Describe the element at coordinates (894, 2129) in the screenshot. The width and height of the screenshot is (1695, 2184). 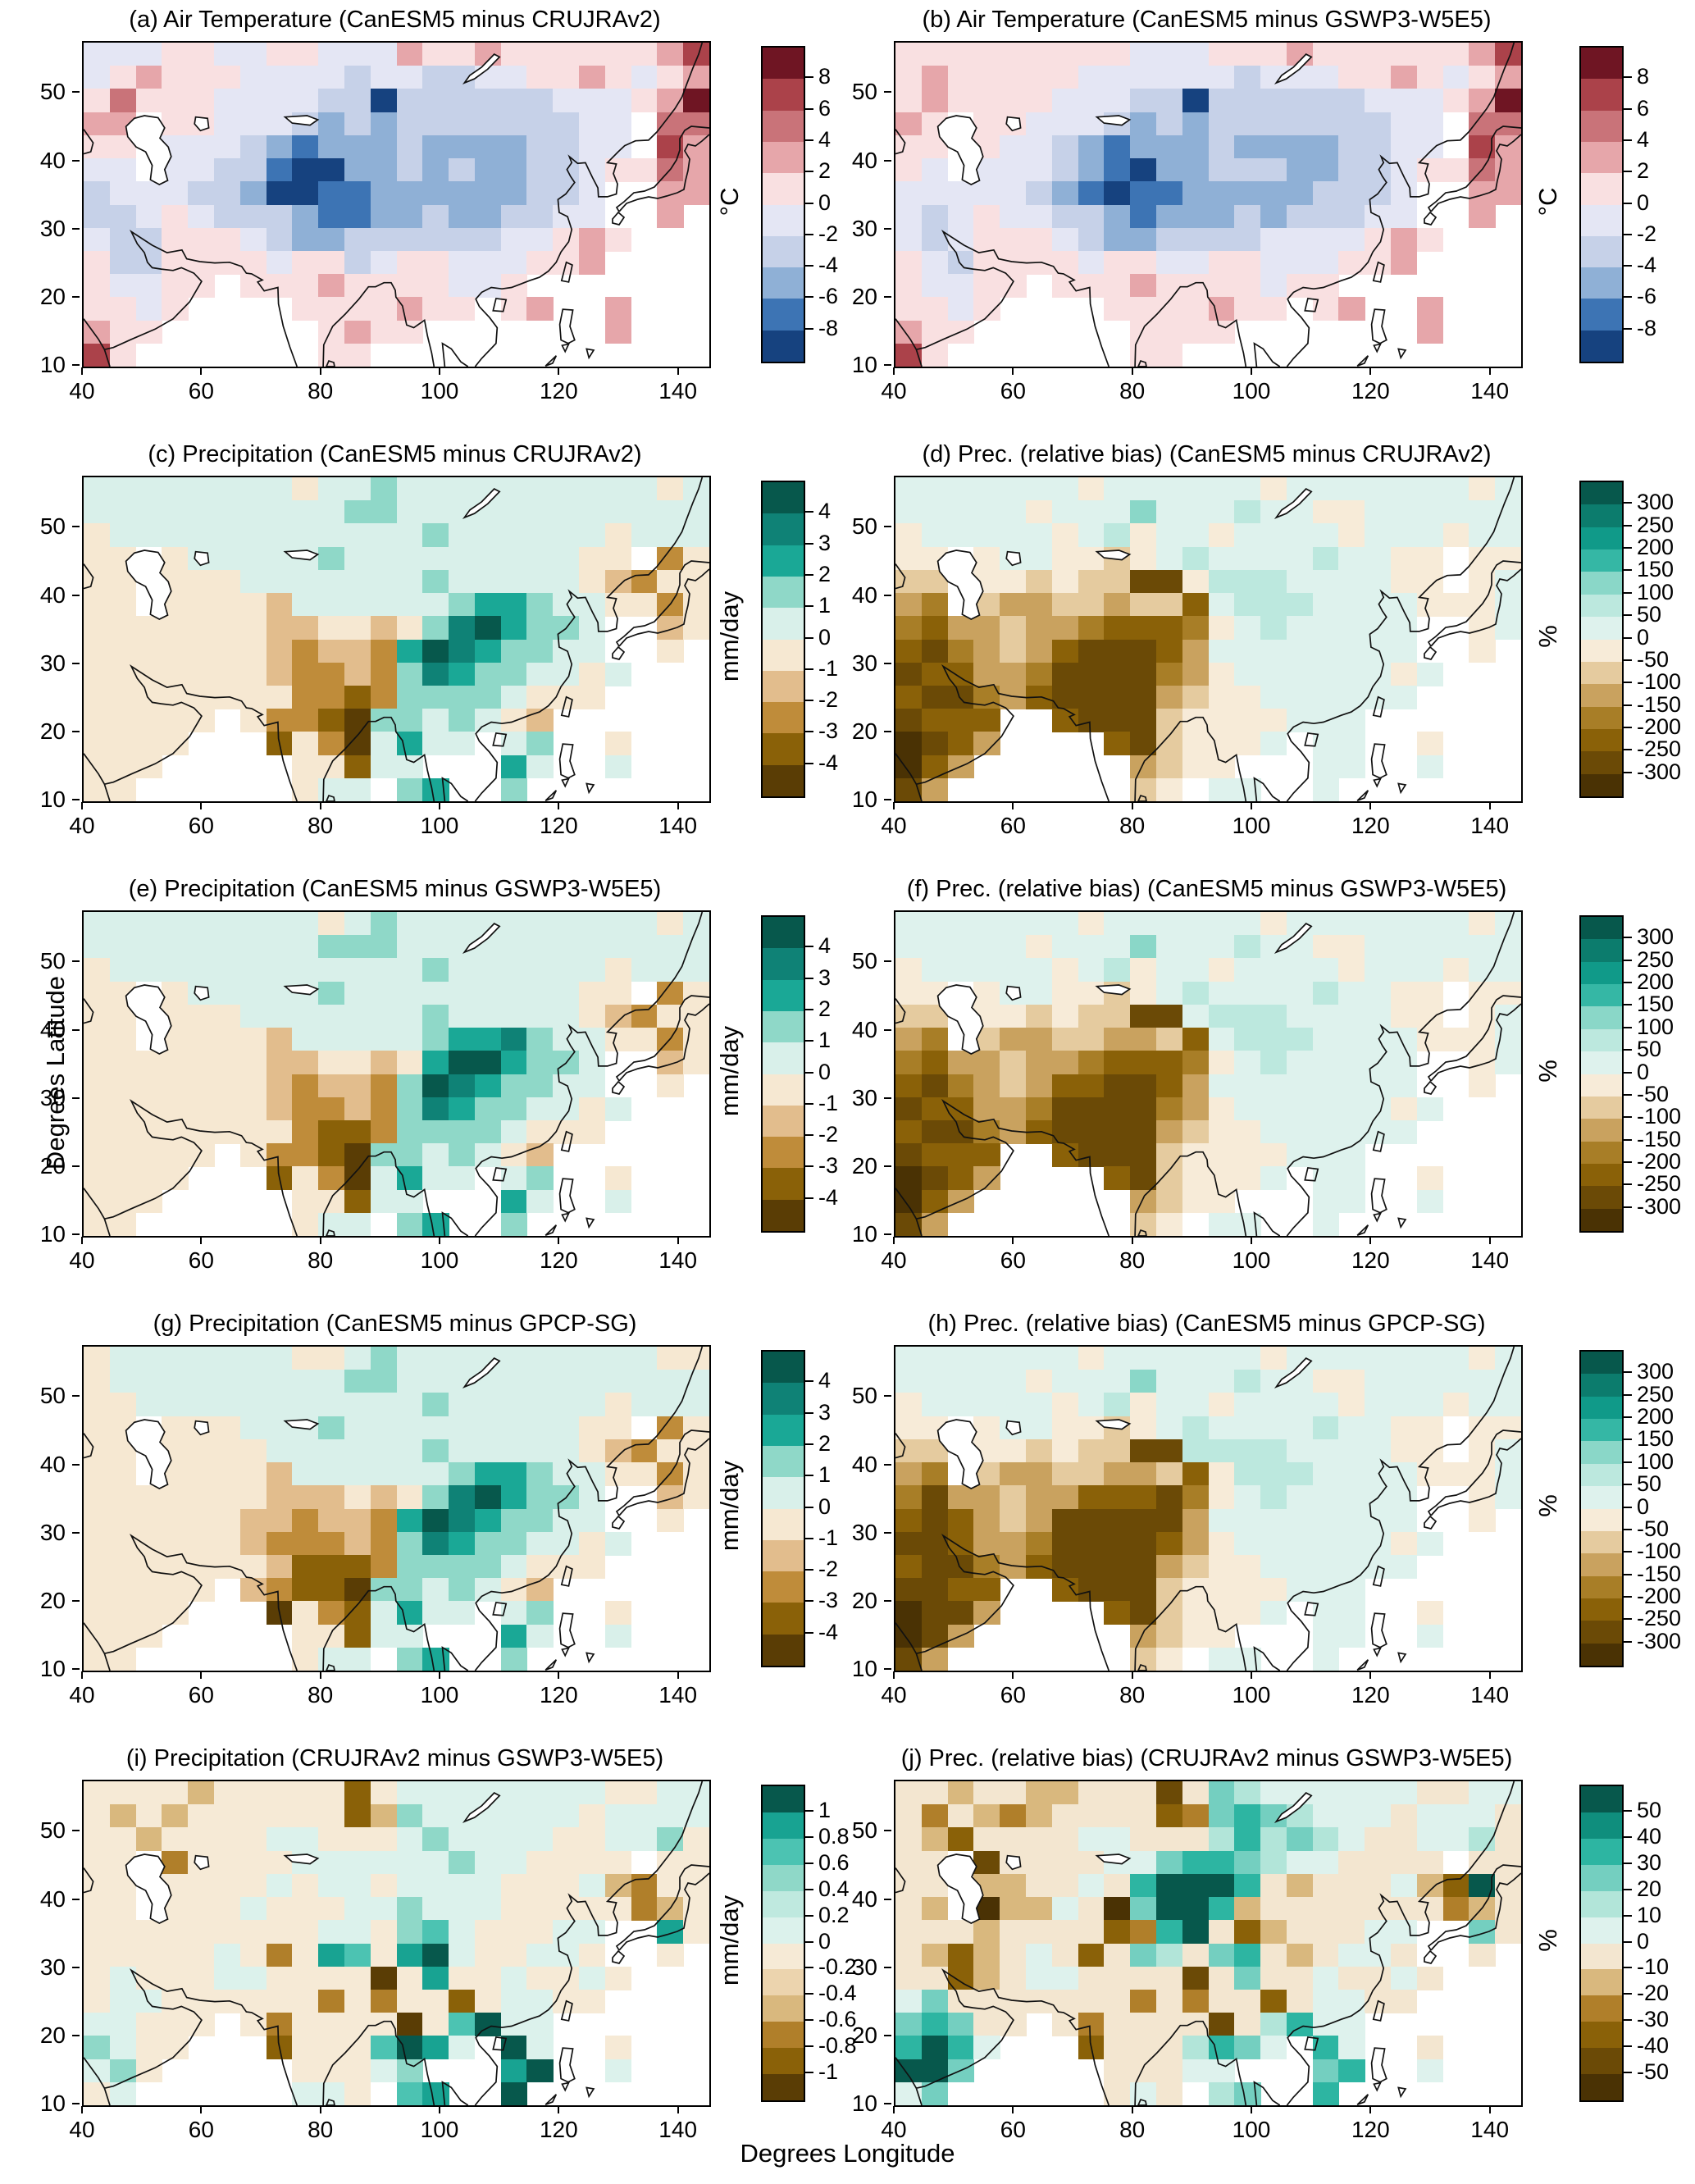
I see `x-tick-label: 40` at that location.